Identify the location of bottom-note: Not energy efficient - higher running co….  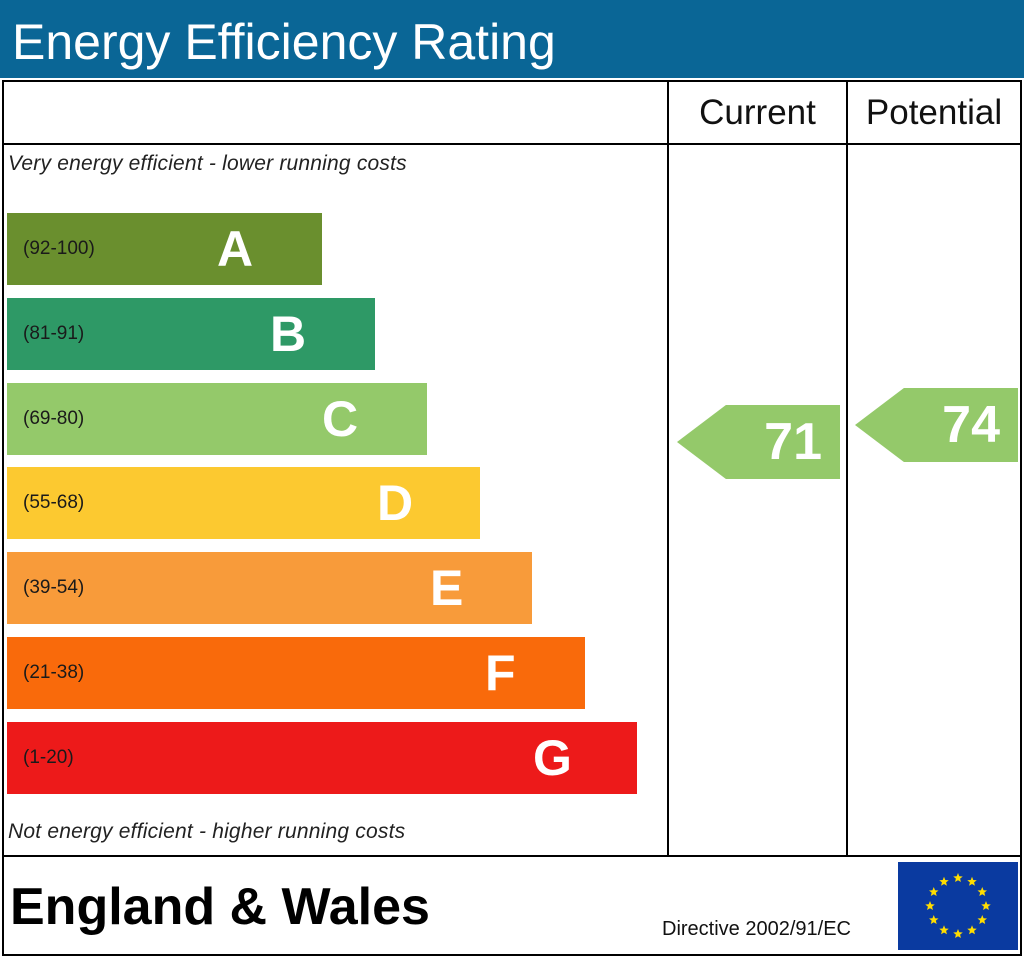
(207, 831).